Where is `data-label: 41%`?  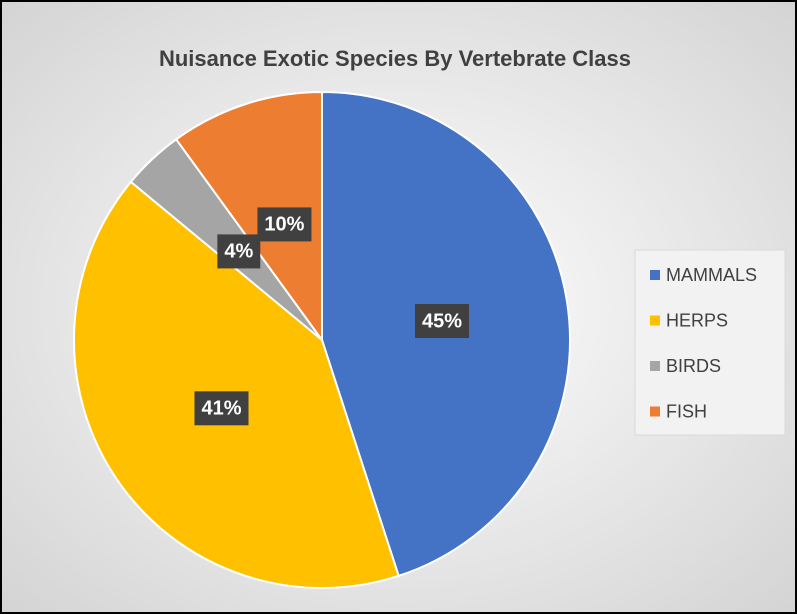 data-label: 41% is located at coordinates (221, 409).